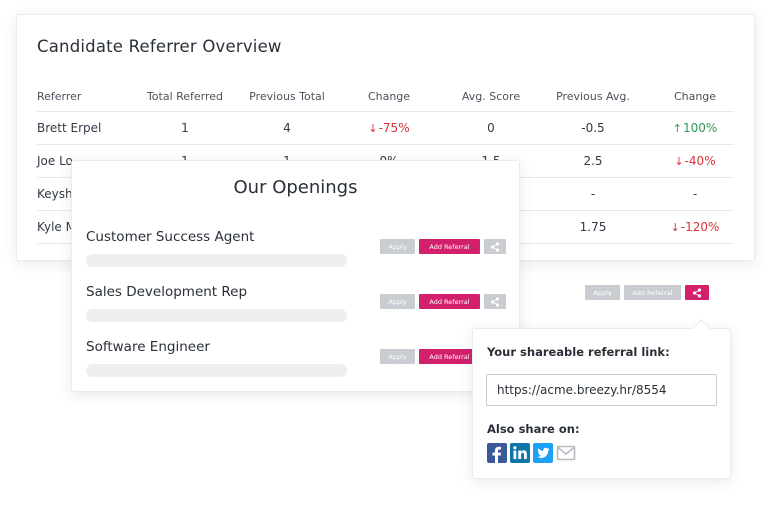 The width and height of the screenshot is (768, 521). Describe the element at coordinates (55, 194) in the screenshot. I see `referrer-cell-value: Keysh` at that location.